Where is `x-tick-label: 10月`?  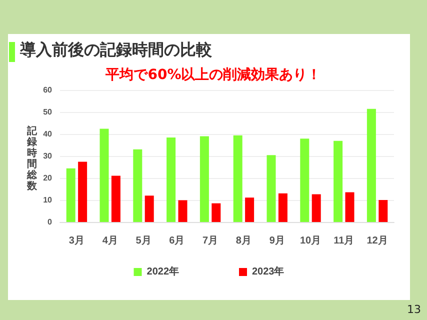 x-tick-label: 10月 is located at coordinates (311, 241).